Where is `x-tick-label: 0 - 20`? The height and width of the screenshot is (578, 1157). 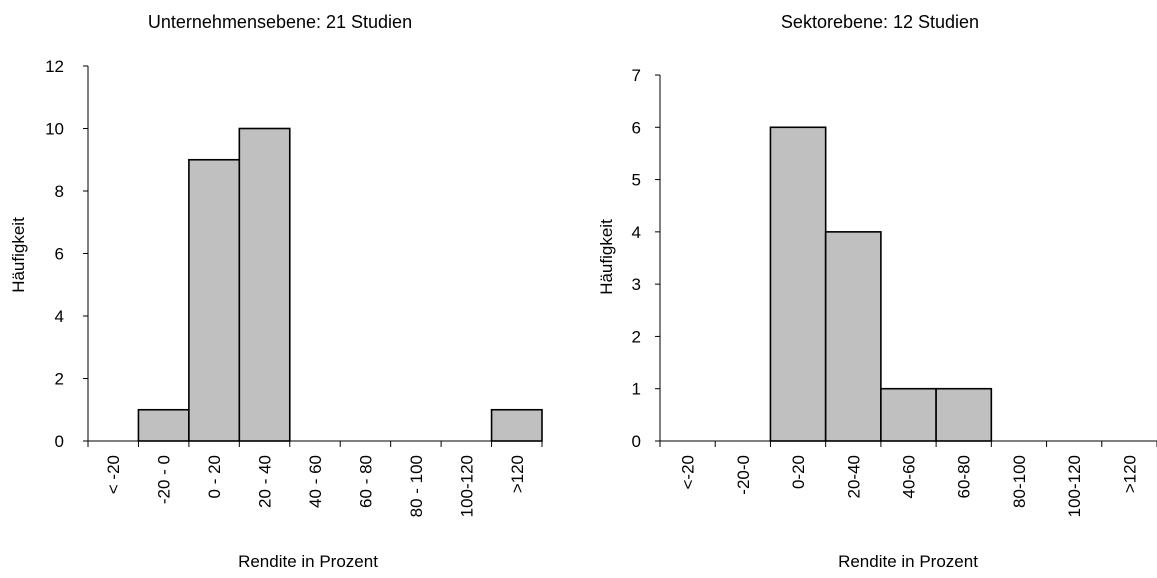 x-tick-label: 0 - 20 is located at coordinates (214, 476).